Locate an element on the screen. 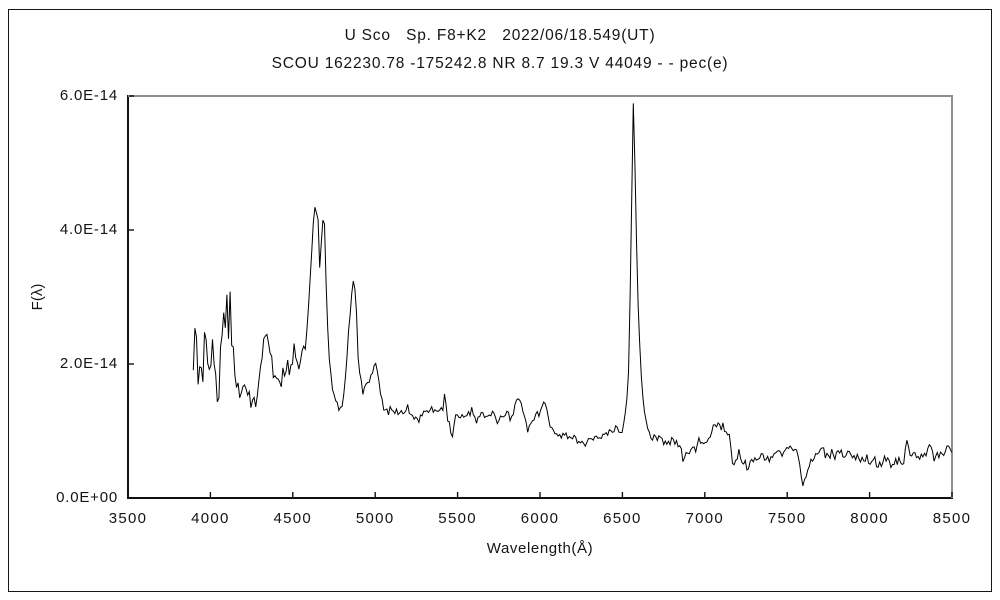 The height and width of the screenshot is (600, 1000). x-tick-label: 7500 is located at coordinates (787, 518).